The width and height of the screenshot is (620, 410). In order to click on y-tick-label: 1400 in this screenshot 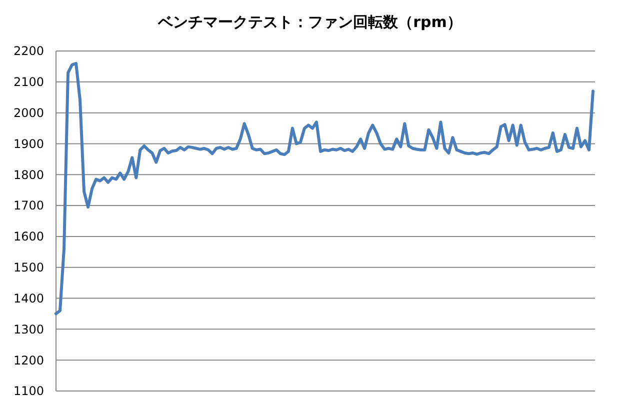, I will do `click(28, 298)`.